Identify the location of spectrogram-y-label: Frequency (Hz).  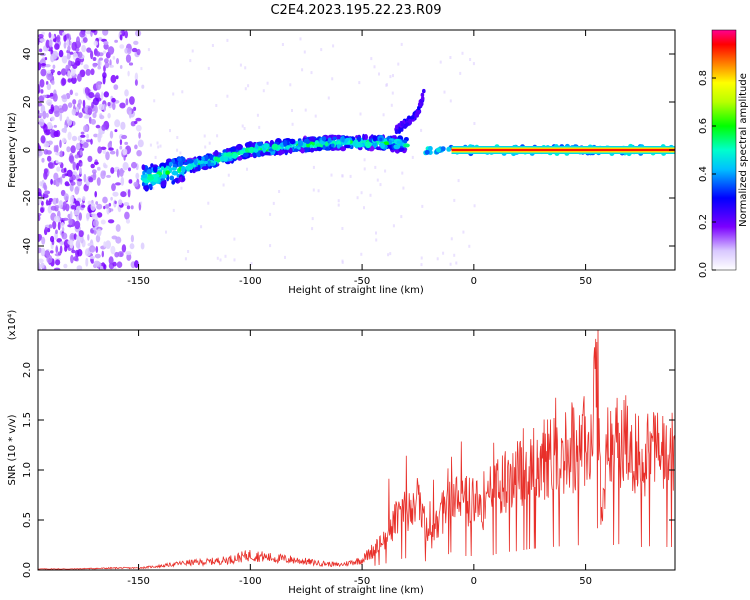
(12, 150).